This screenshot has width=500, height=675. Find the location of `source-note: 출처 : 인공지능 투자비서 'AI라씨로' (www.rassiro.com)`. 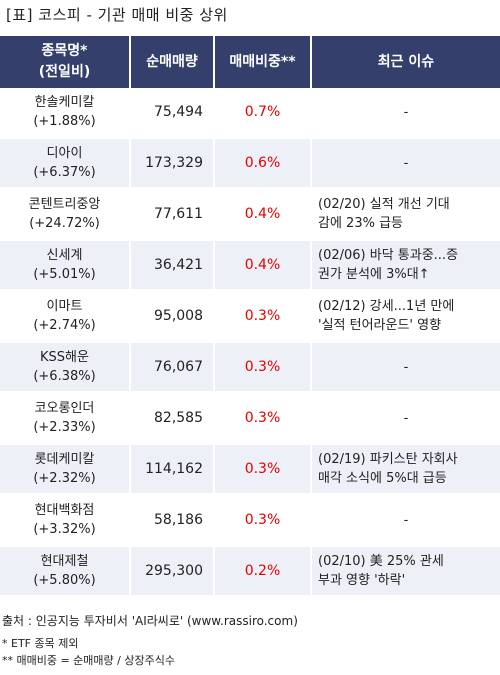

source-note: 출처 : 인공지능 투자비서 'AI라씨로' (www.rassiro.com) is located at coordinates (150, 621).